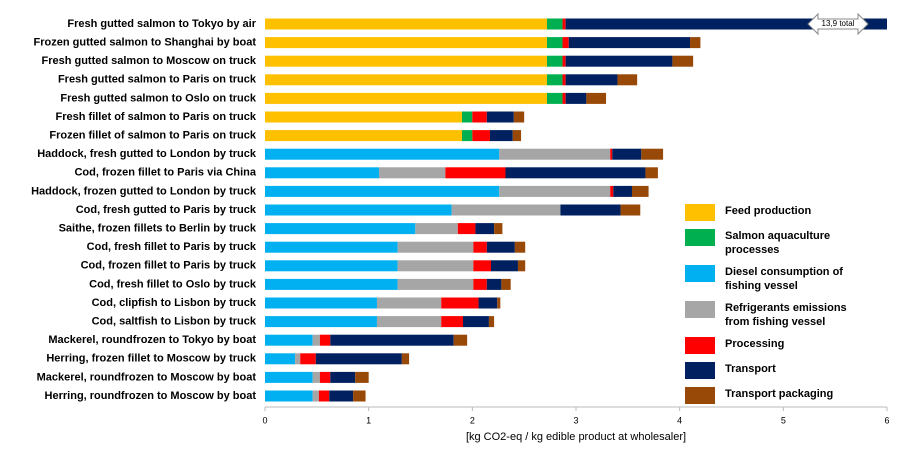 The height and width of the screenshot is (450, 900). What do you see at coordinates (886, 420) in the screenshot?
I see `x-tick-label: 6` at bounding box center [886, 420].